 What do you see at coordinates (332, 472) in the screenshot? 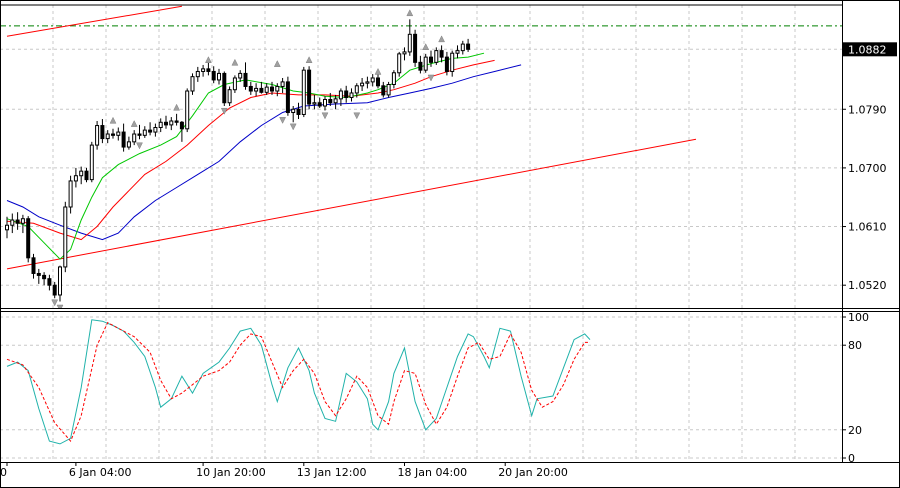
I see `time-tick-label: 13 Jan 12:00` at bounding box center [332, 472].